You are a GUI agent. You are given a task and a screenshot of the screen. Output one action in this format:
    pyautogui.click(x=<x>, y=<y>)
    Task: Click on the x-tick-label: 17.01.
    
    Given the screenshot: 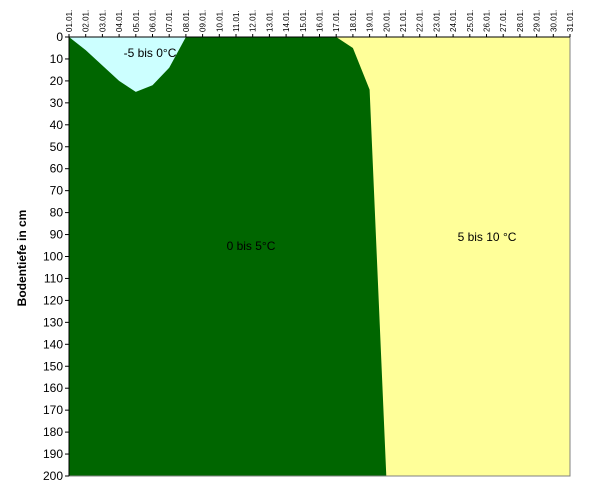 What is the action you would take?
    pyautogui.click(x=336, y=21)
    